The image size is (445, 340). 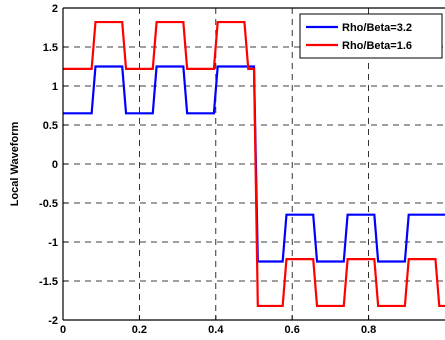 What do you see at coordinates (377, 46) in the screenshot?
I see `legend-label: Rho/Beta=1.6` at bounding box center [377, 46].